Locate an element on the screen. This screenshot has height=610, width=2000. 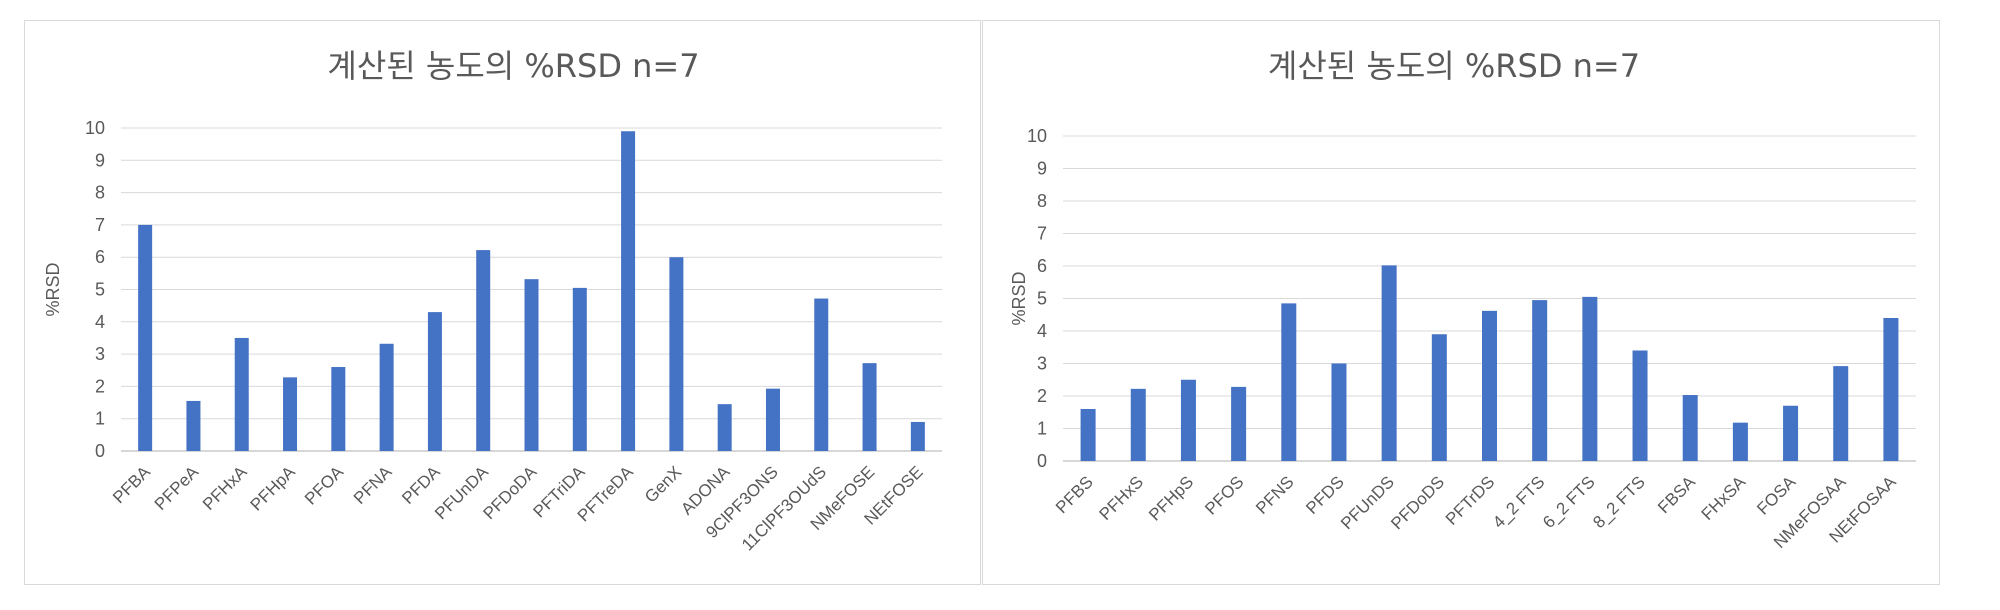
x-tick-label: 8_2 FTS is located at coordinates (1619, 502).